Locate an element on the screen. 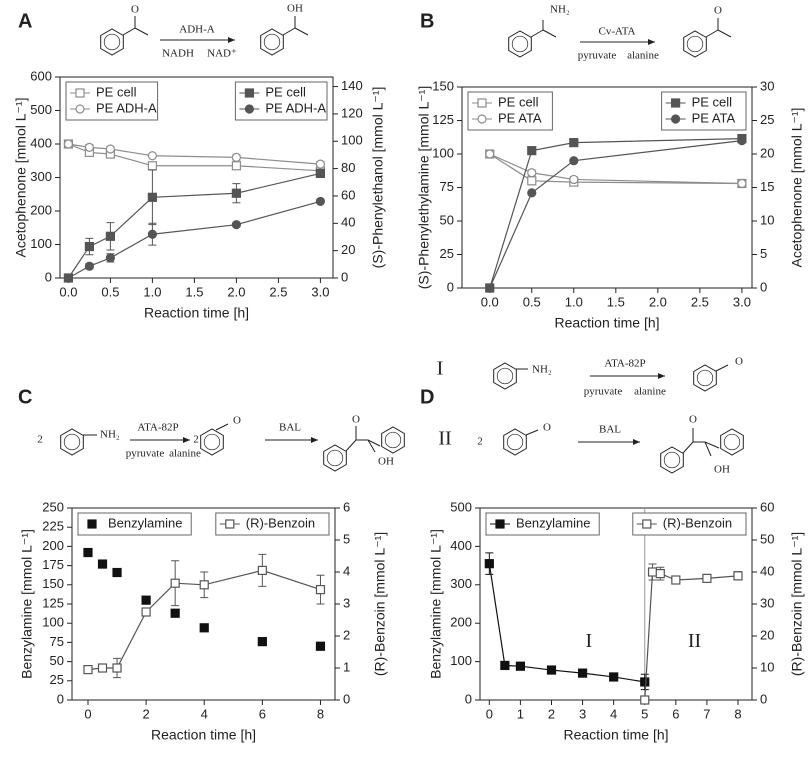  legend-label: PE cell is located at coordinates (116, 91).